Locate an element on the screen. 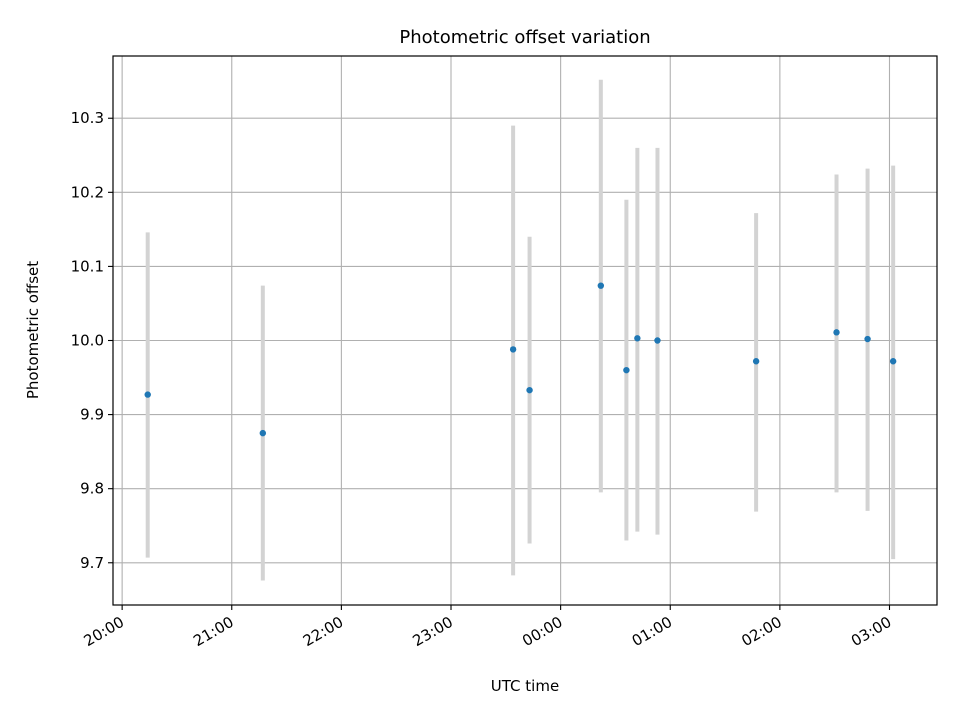 The image size is (960, 720). chart-title: Photometric offset variation is located at coordinates (524, 37).